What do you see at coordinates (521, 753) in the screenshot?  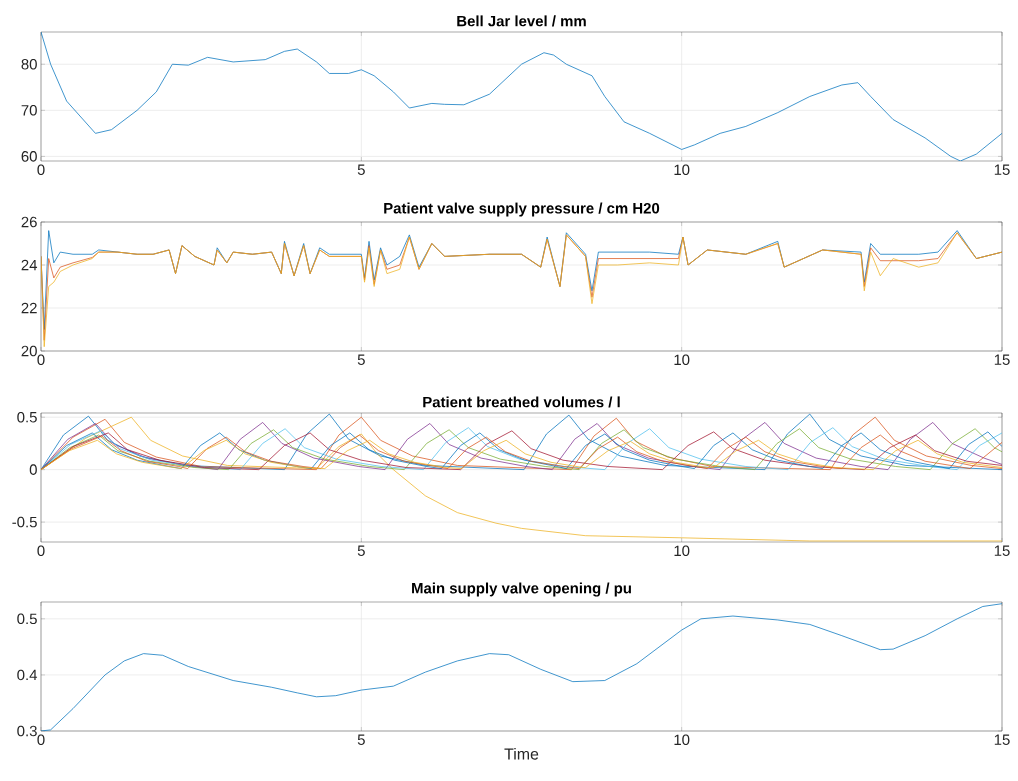 I see `x-axis-title: Time` at bounding box center [521, 753].